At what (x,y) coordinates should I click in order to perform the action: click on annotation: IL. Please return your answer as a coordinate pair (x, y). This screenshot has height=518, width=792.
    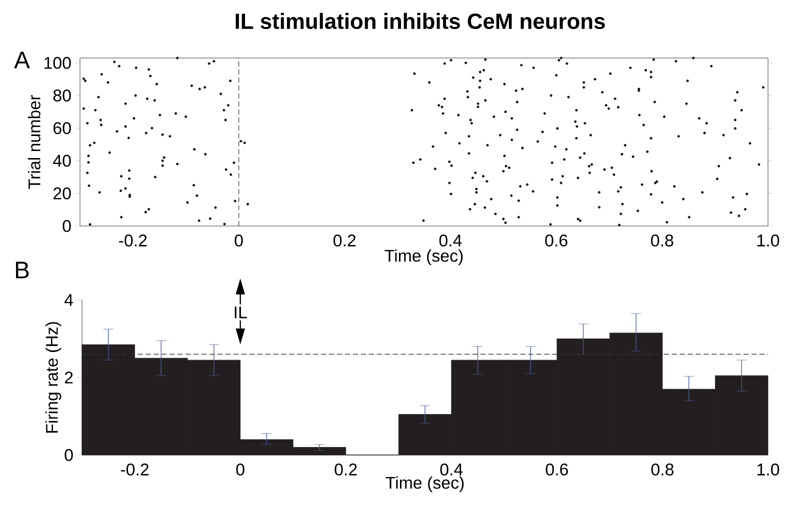
    Looking at the image, I should click on (240, 312).